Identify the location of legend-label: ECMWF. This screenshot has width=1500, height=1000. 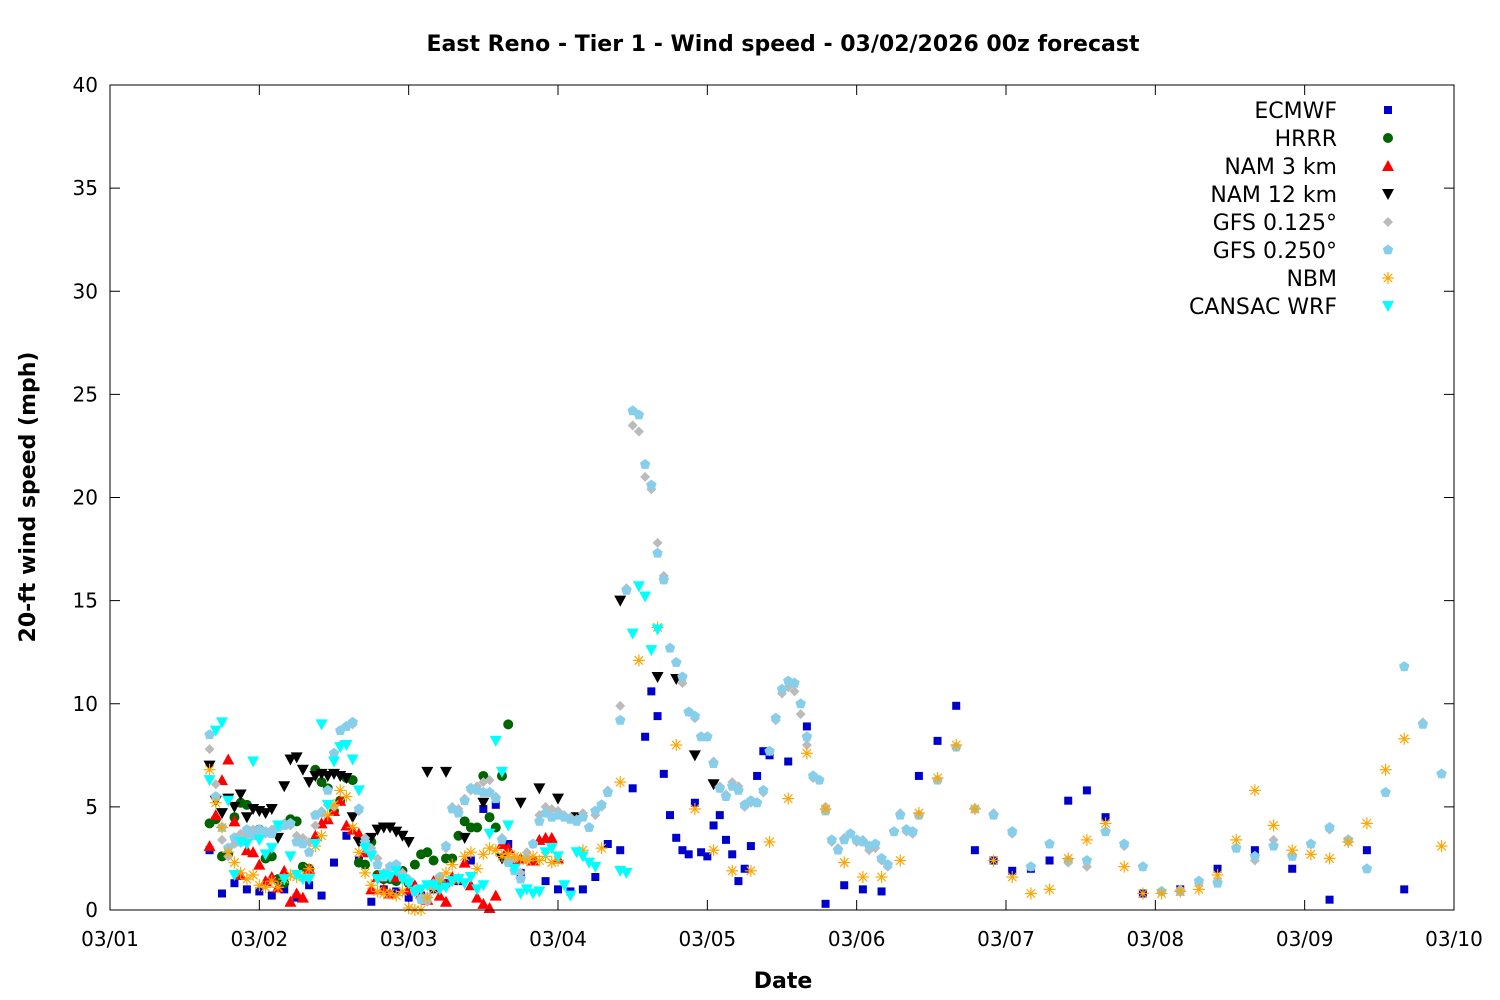
(1295, 111).